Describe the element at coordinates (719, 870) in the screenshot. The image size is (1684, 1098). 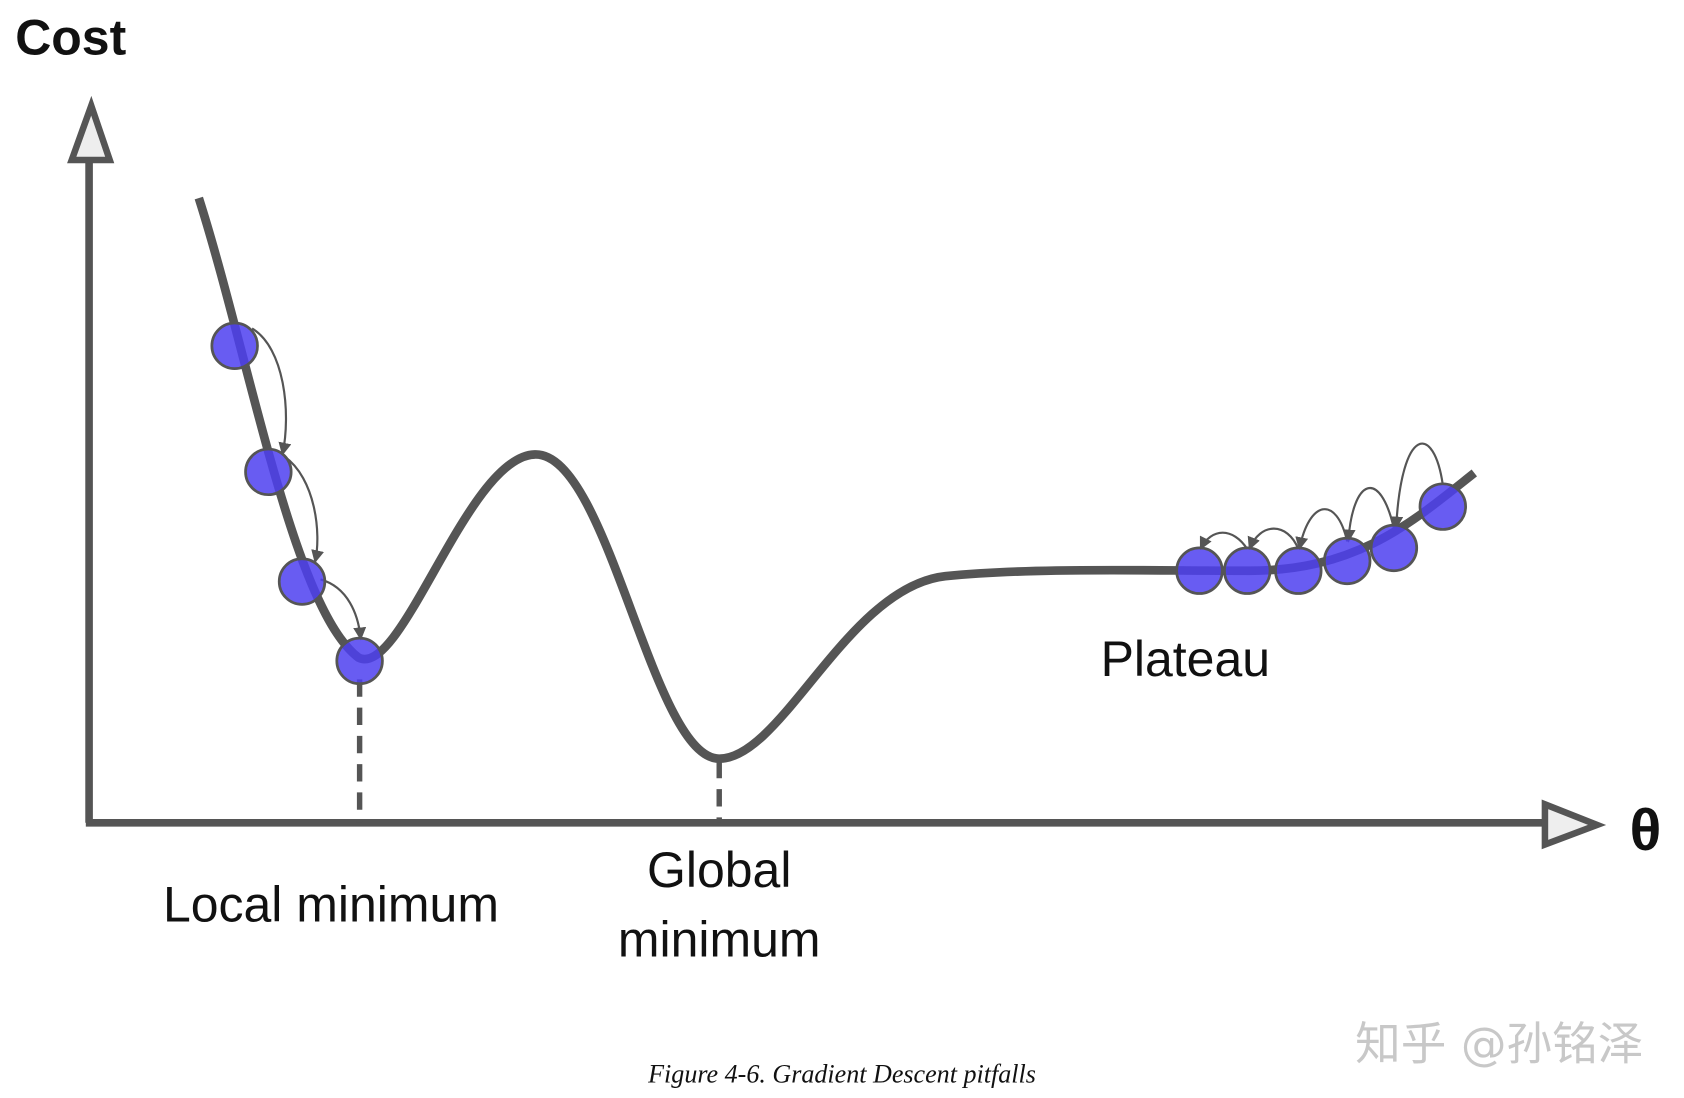
I see `global-min-label: Global` at that location.